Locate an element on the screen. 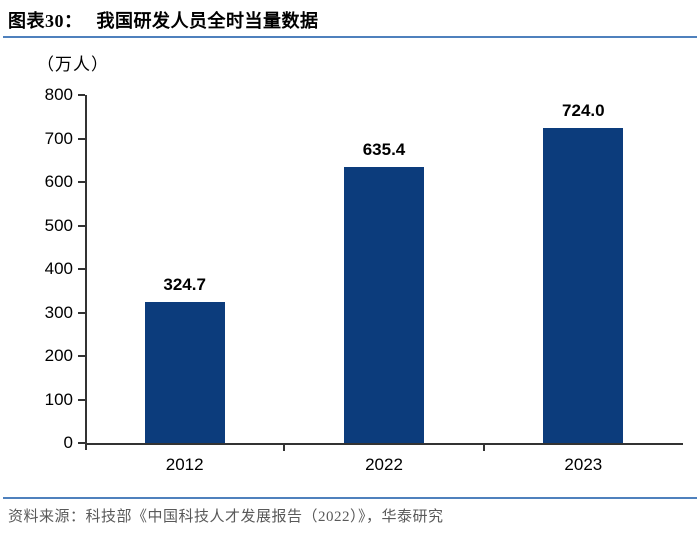 The height and width of the screenshot is (535, 700). bar-value-label: 635.4 is located at coordinates (384, 149).